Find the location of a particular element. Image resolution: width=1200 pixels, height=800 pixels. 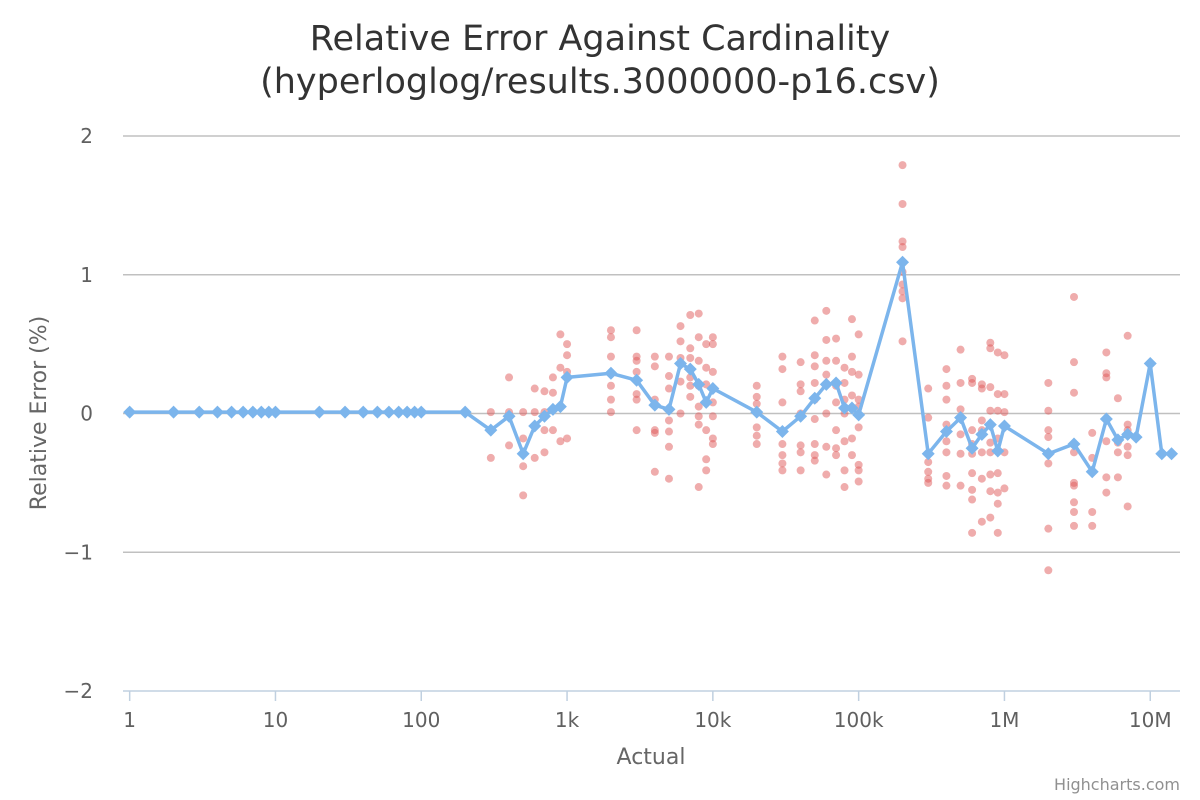

y-tick-label: 2 is located at coordinates (86, 136).